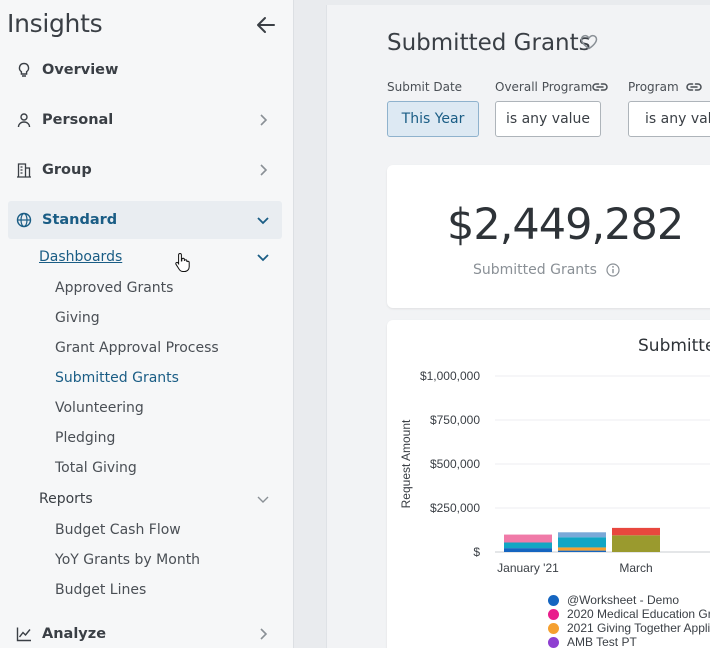 Image resolution: width=710 pixels, height=648 pixels. What do you see at coordinates (99, 408) in the screenshot?
I see `dashboard-item-volunteering: Volunteering` at bounding box center [99, 408].